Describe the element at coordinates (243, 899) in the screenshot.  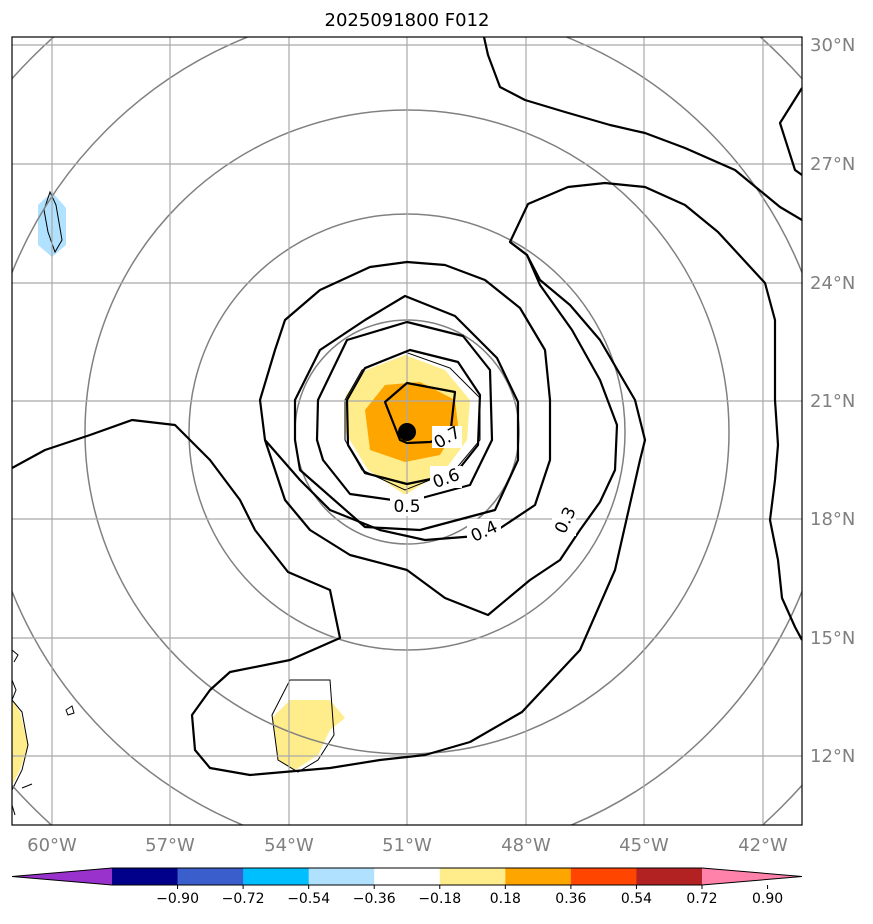
I see `colorbar-tick-label: −0.72` at that location.